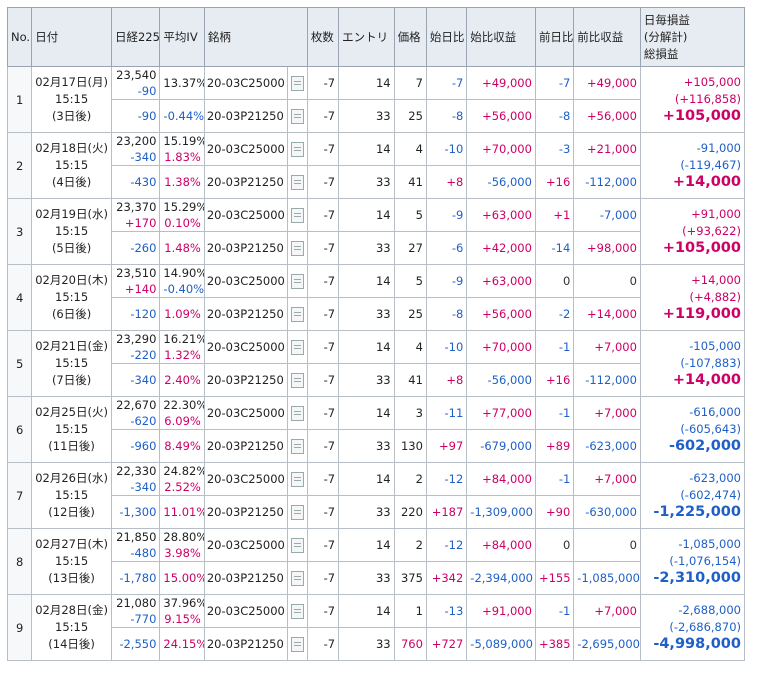  What do you see at coordinates (554, 479) in the screenshot?
I see `prev-diff: -1` at bounding box center [554, 479].